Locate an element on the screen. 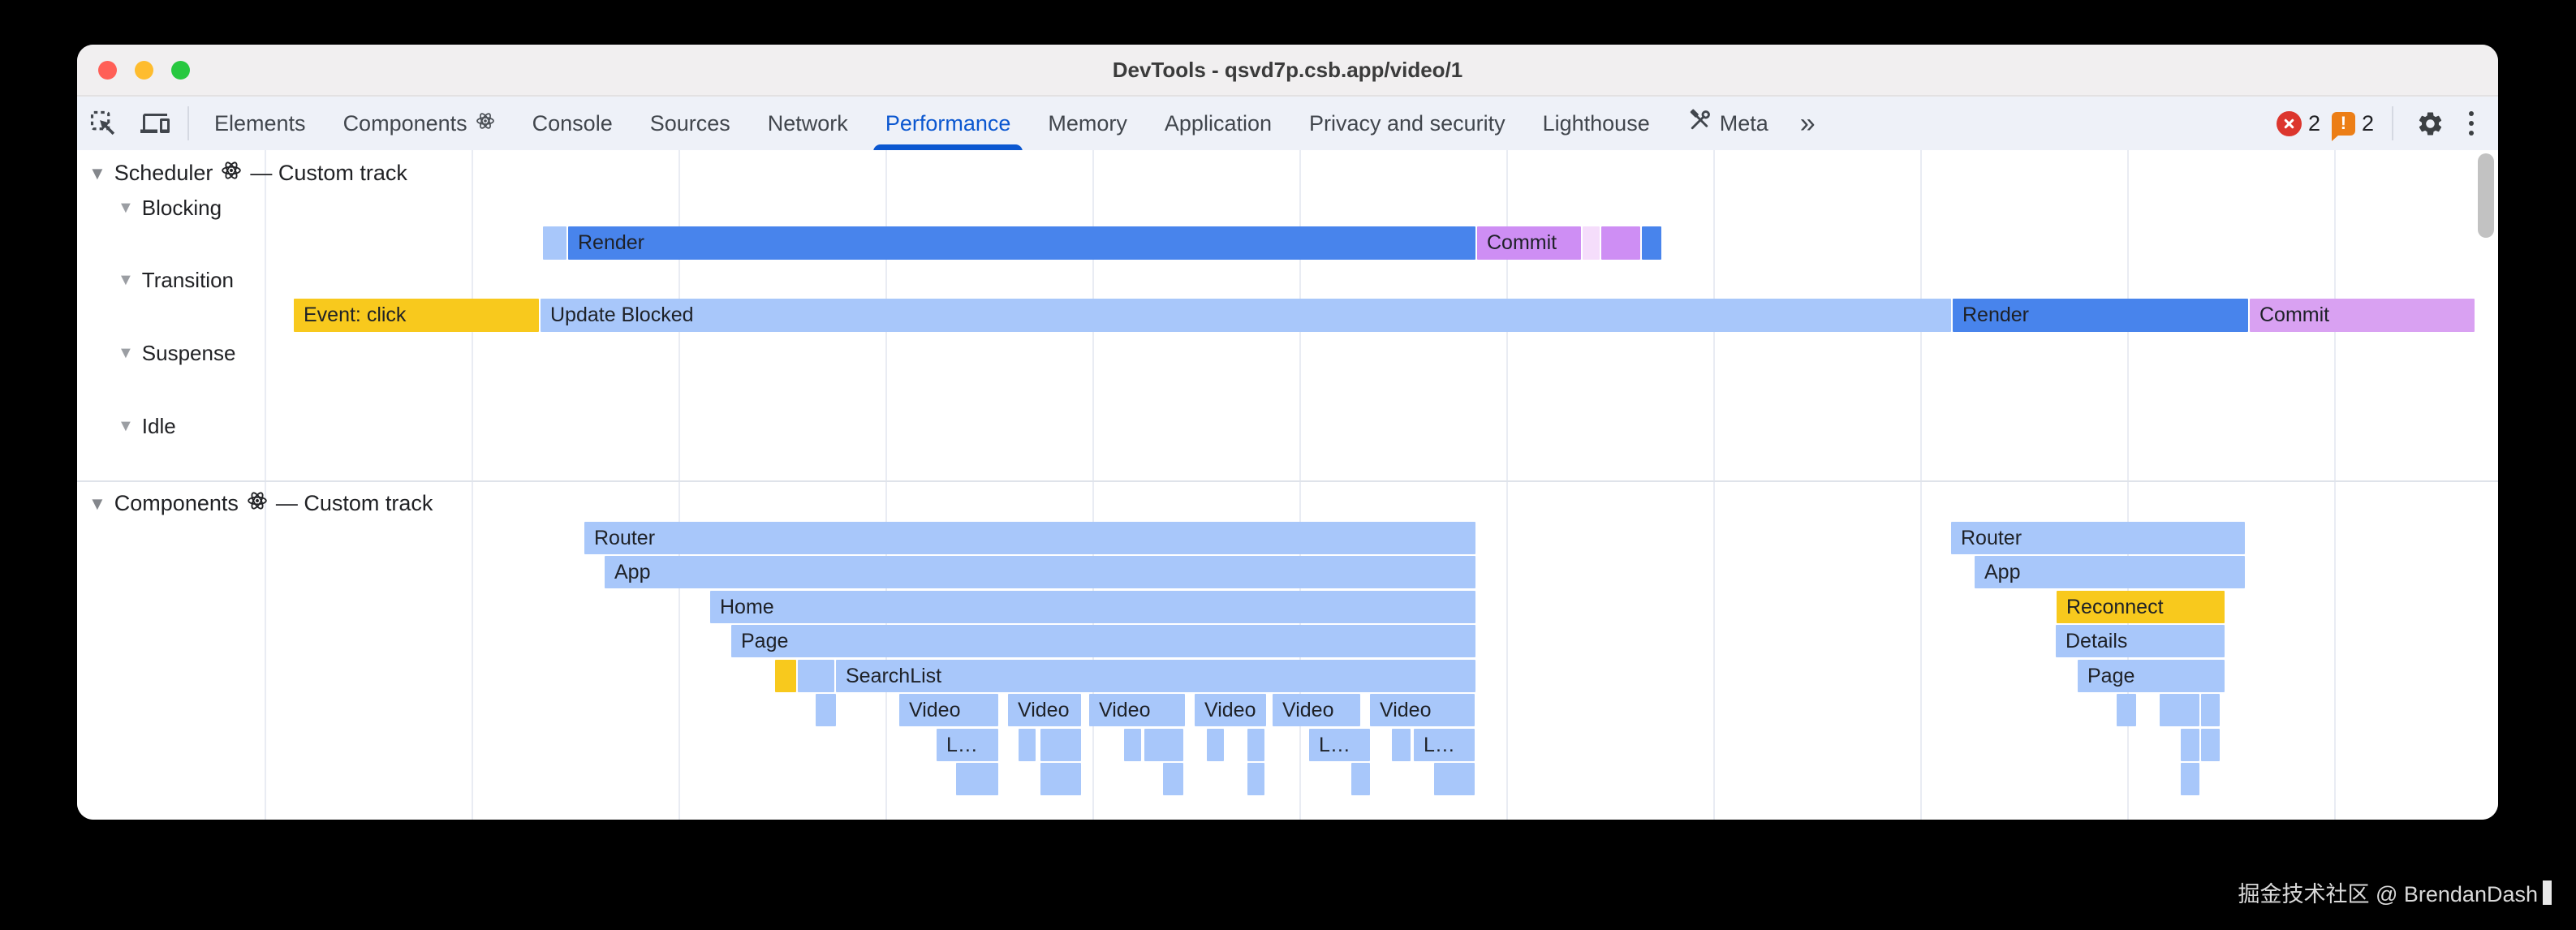  tab-application: Application is located at coordinates (1218, 123).